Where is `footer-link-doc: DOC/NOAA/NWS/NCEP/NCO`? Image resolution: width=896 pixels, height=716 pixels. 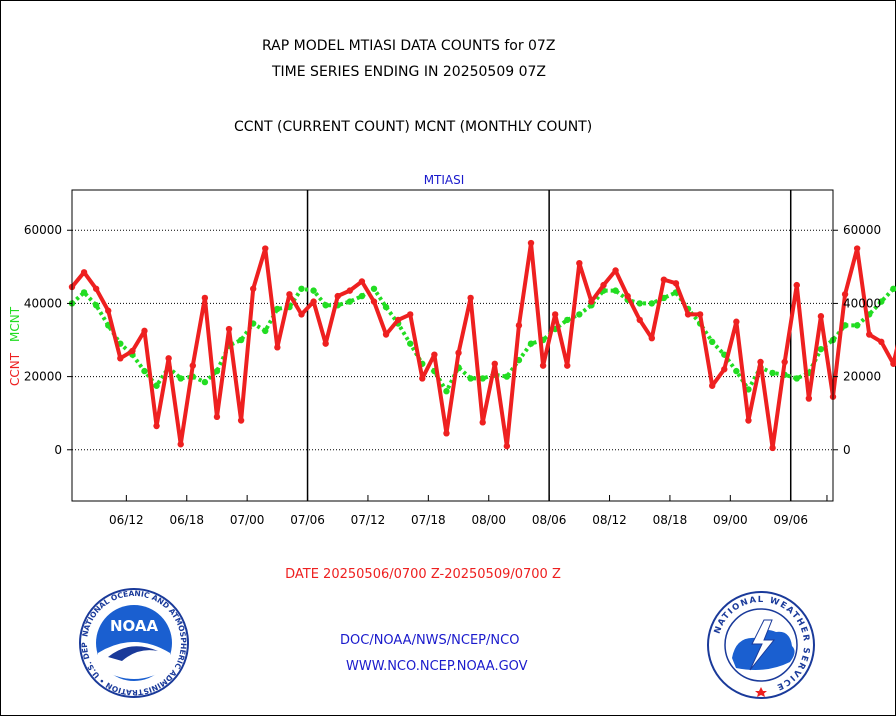
footer-link-doc: DOC/NOAA/NWS/NCEP/NCO is located at coordinates (430, 640).